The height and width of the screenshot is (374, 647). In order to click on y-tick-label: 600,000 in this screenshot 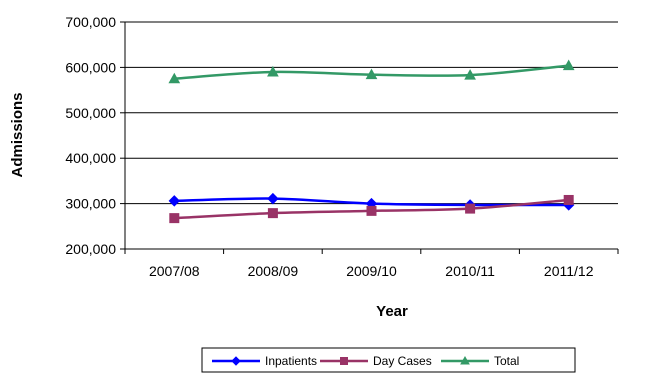, I will do `click(90, 67)`.